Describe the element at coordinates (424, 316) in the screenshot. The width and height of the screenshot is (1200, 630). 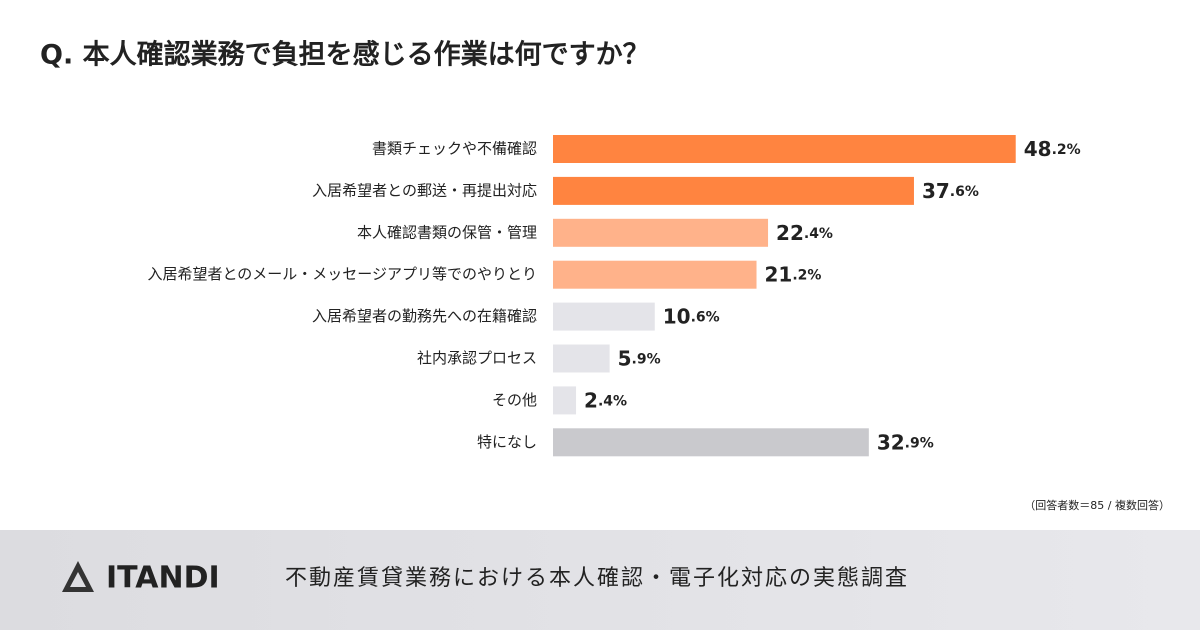
I see `category-label: 入居希望者の勤務先への在籍確認` at that location.